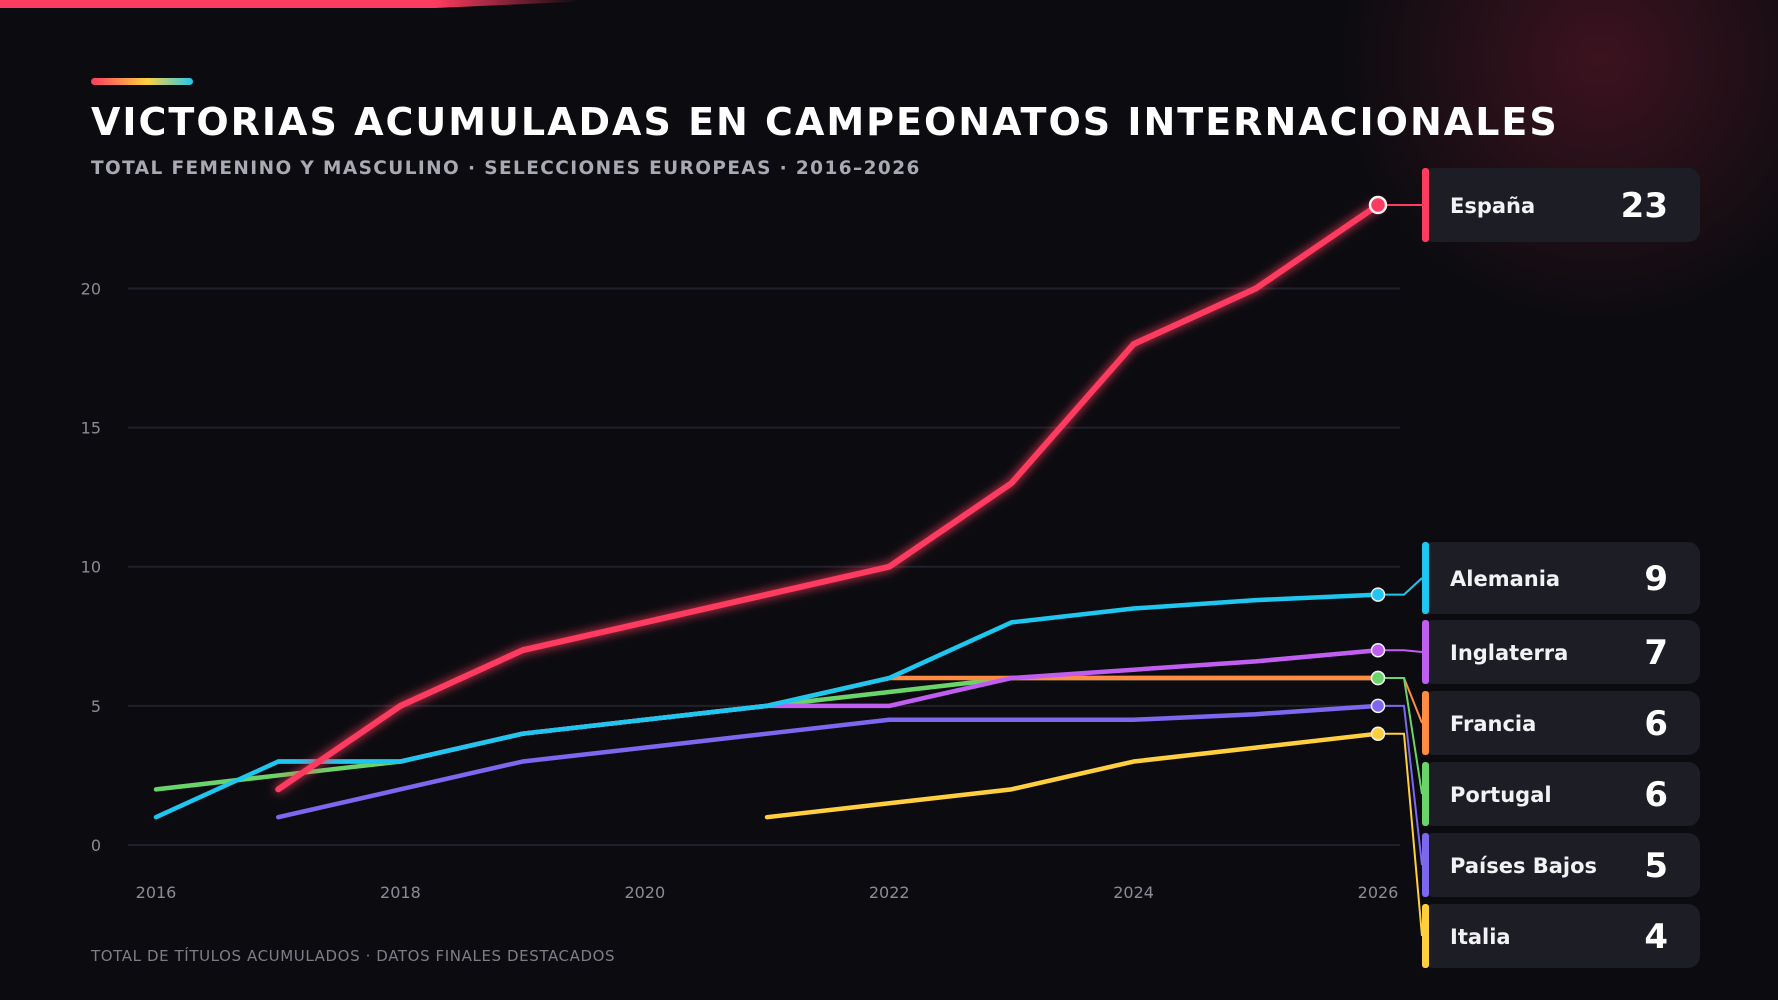  What do you see at coordinates (1509, 653) in the screenshot?
I see `series-name-label: Inglaterra` at bounding box center [1509, 653].